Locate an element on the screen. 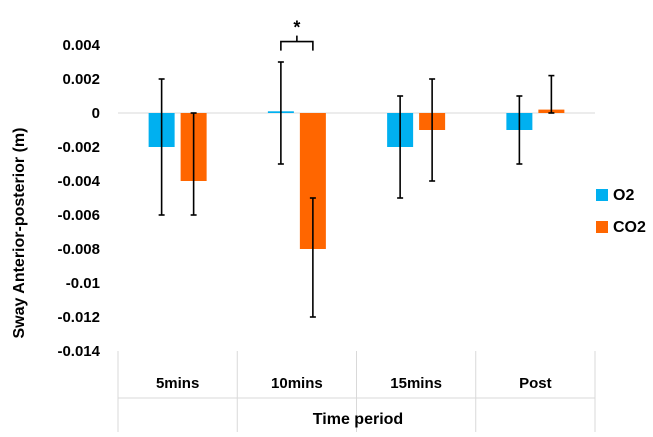 The width and height of the screenshot is (653, 437). legend: O2 CO2 is located at coordinates (621, 211).